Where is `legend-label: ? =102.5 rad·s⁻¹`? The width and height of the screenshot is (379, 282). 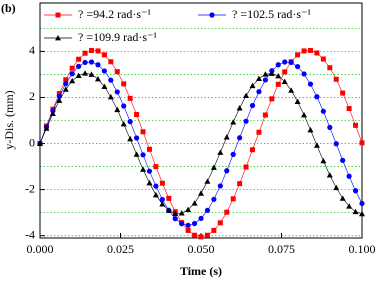 legend-label: ? =102.5 rad·s⁻¹ is located at coordinates (271, 14).